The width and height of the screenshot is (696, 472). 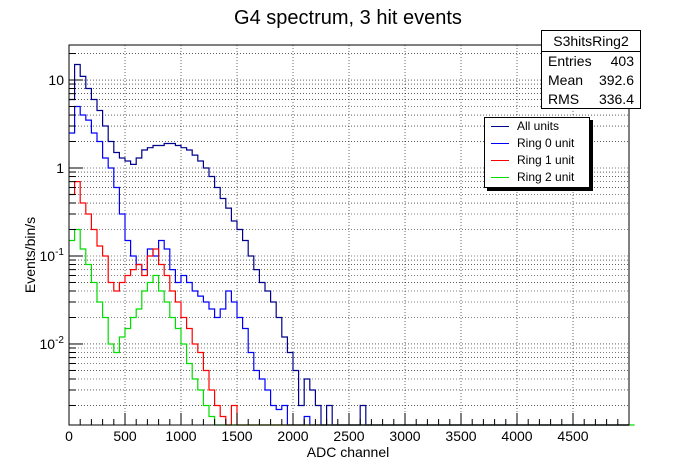 I want to click on stats-label: RMS, so click(x=564, y=99).